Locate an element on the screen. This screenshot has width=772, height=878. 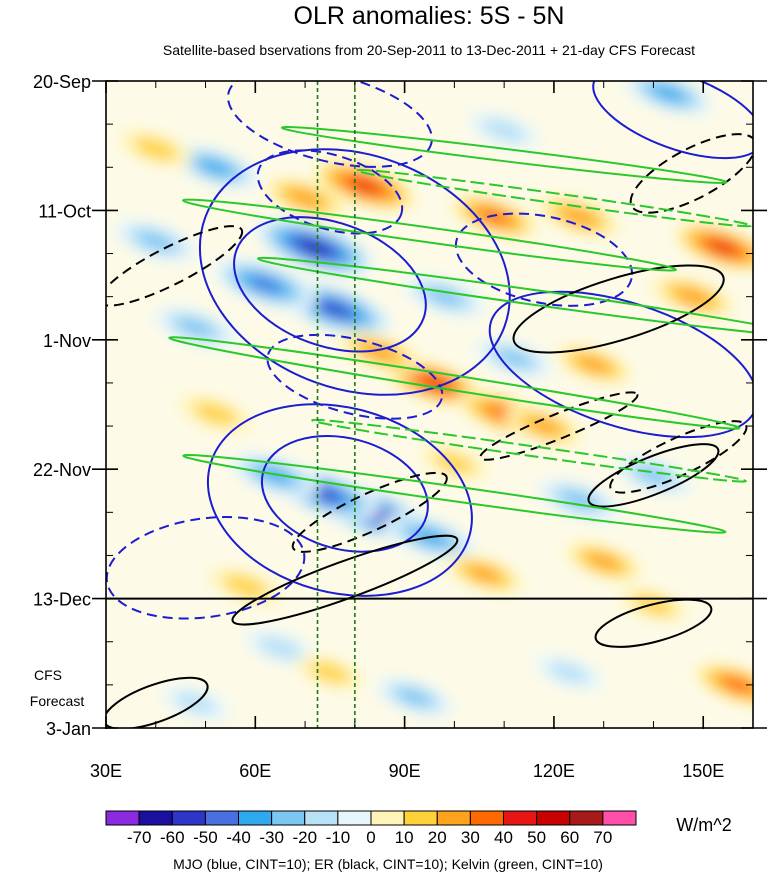
x-tick-label: 120E is located at coordinates (554, 771).